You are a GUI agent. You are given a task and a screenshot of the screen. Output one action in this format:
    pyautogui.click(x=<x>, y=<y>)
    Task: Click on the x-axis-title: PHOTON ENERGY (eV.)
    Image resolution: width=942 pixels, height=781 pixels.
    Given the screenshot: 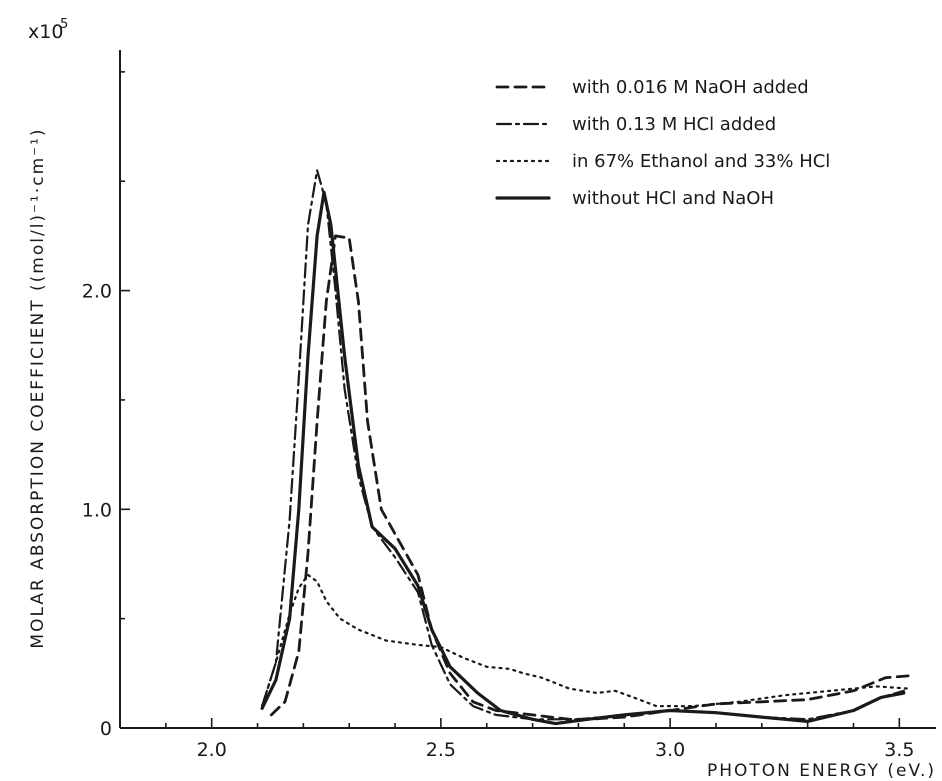 What is the action you would take?
    pyautogui.click(x=821, y=771)
    